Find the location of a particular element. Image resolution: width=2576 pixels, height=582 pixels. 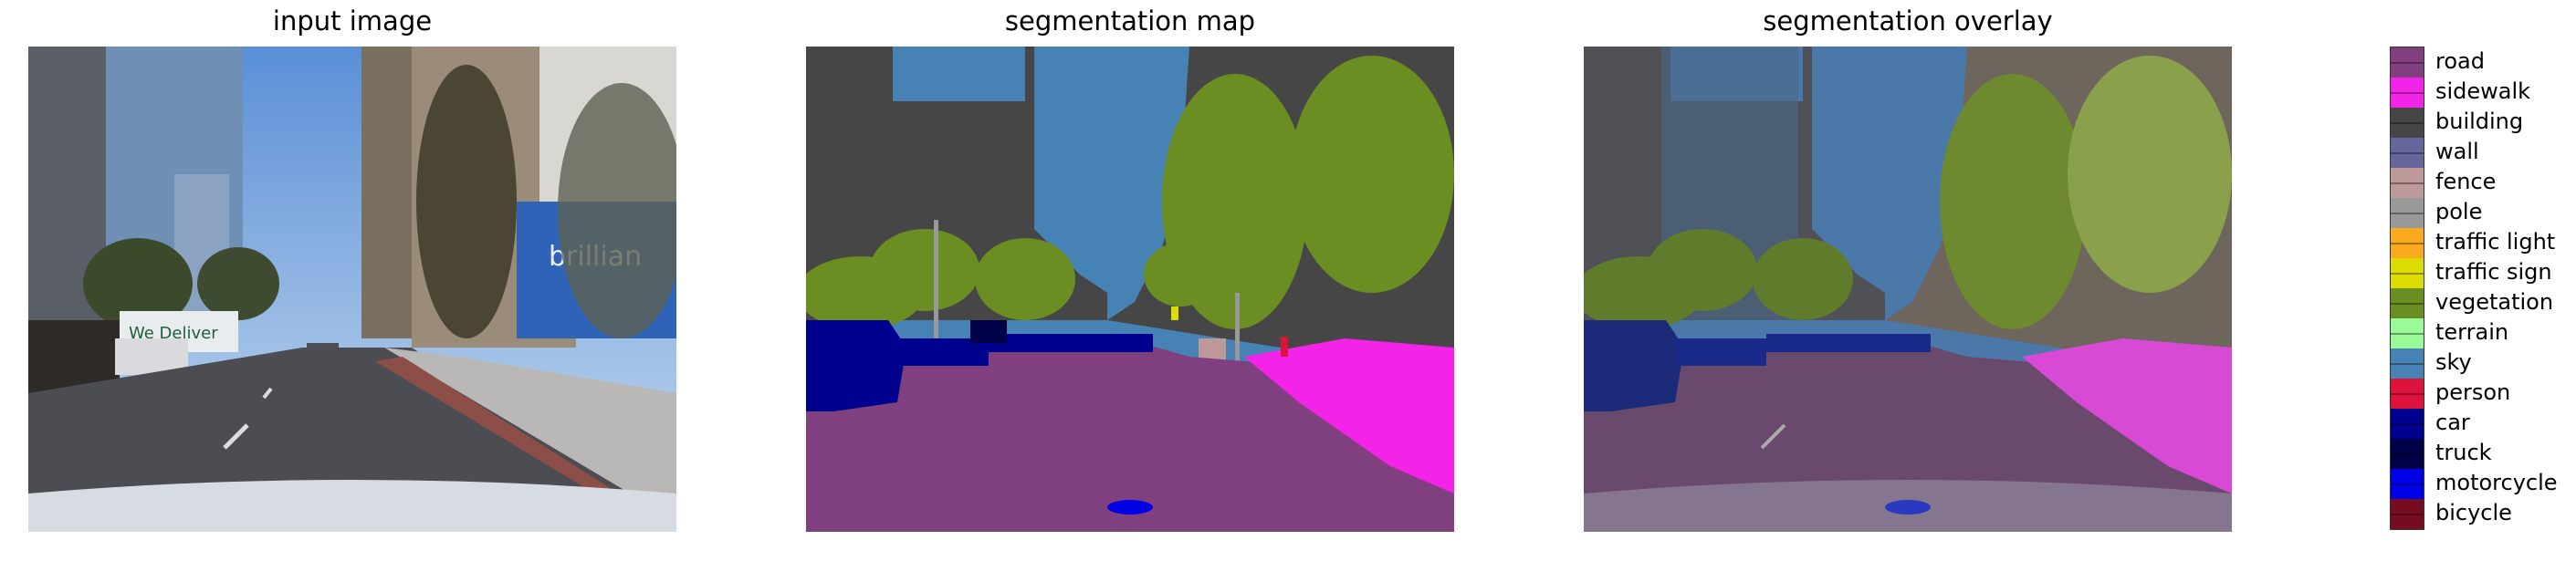

legend-swatch-vegetation is located at coordinates (2408, 303).